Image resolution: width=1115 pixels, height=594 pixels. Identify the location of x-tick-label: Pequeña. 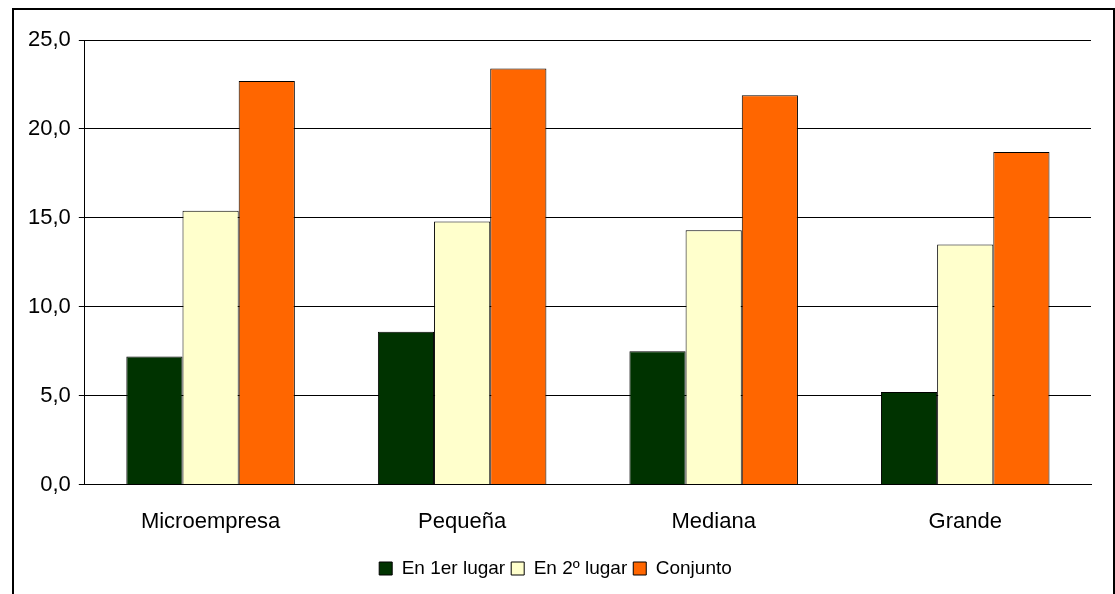
(462, 520).